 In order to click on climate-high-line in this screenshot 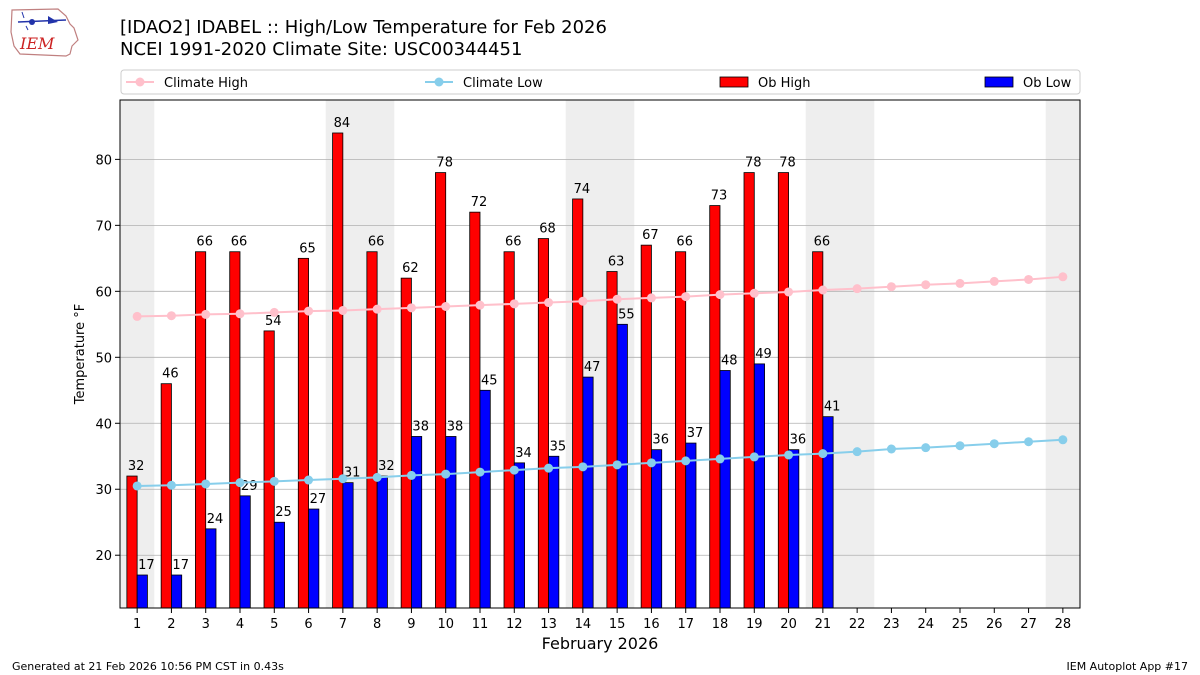, I will do `click(600, 296)`.